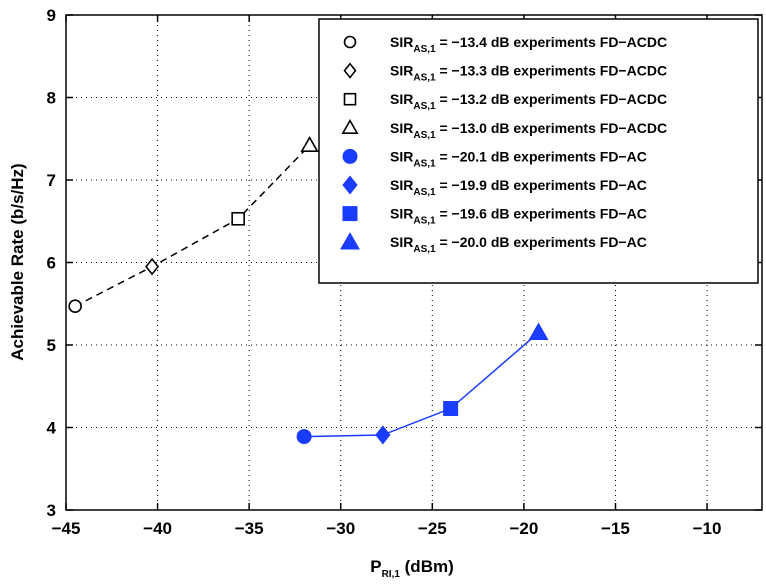 This screenshot has height=584, width=766. Describe the element at coordinates (66, 528) in the screenshot. I see `x-tick-label: −45` at that location.